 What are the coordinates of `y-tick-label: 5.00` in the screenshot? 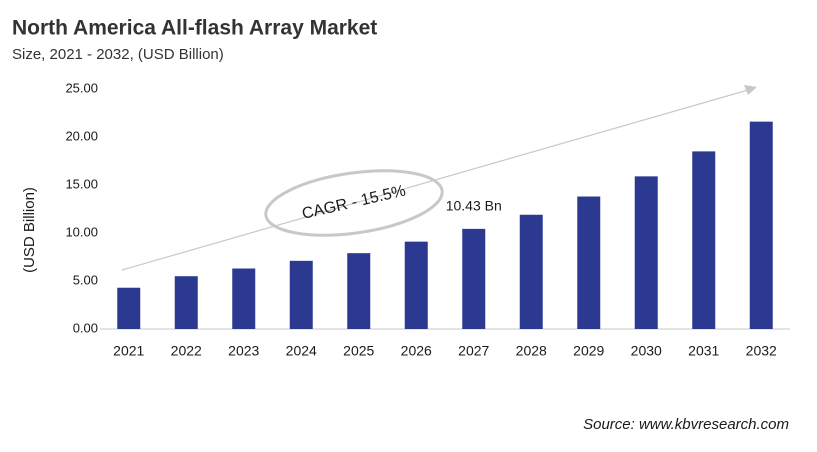 It's located at (85, 279).